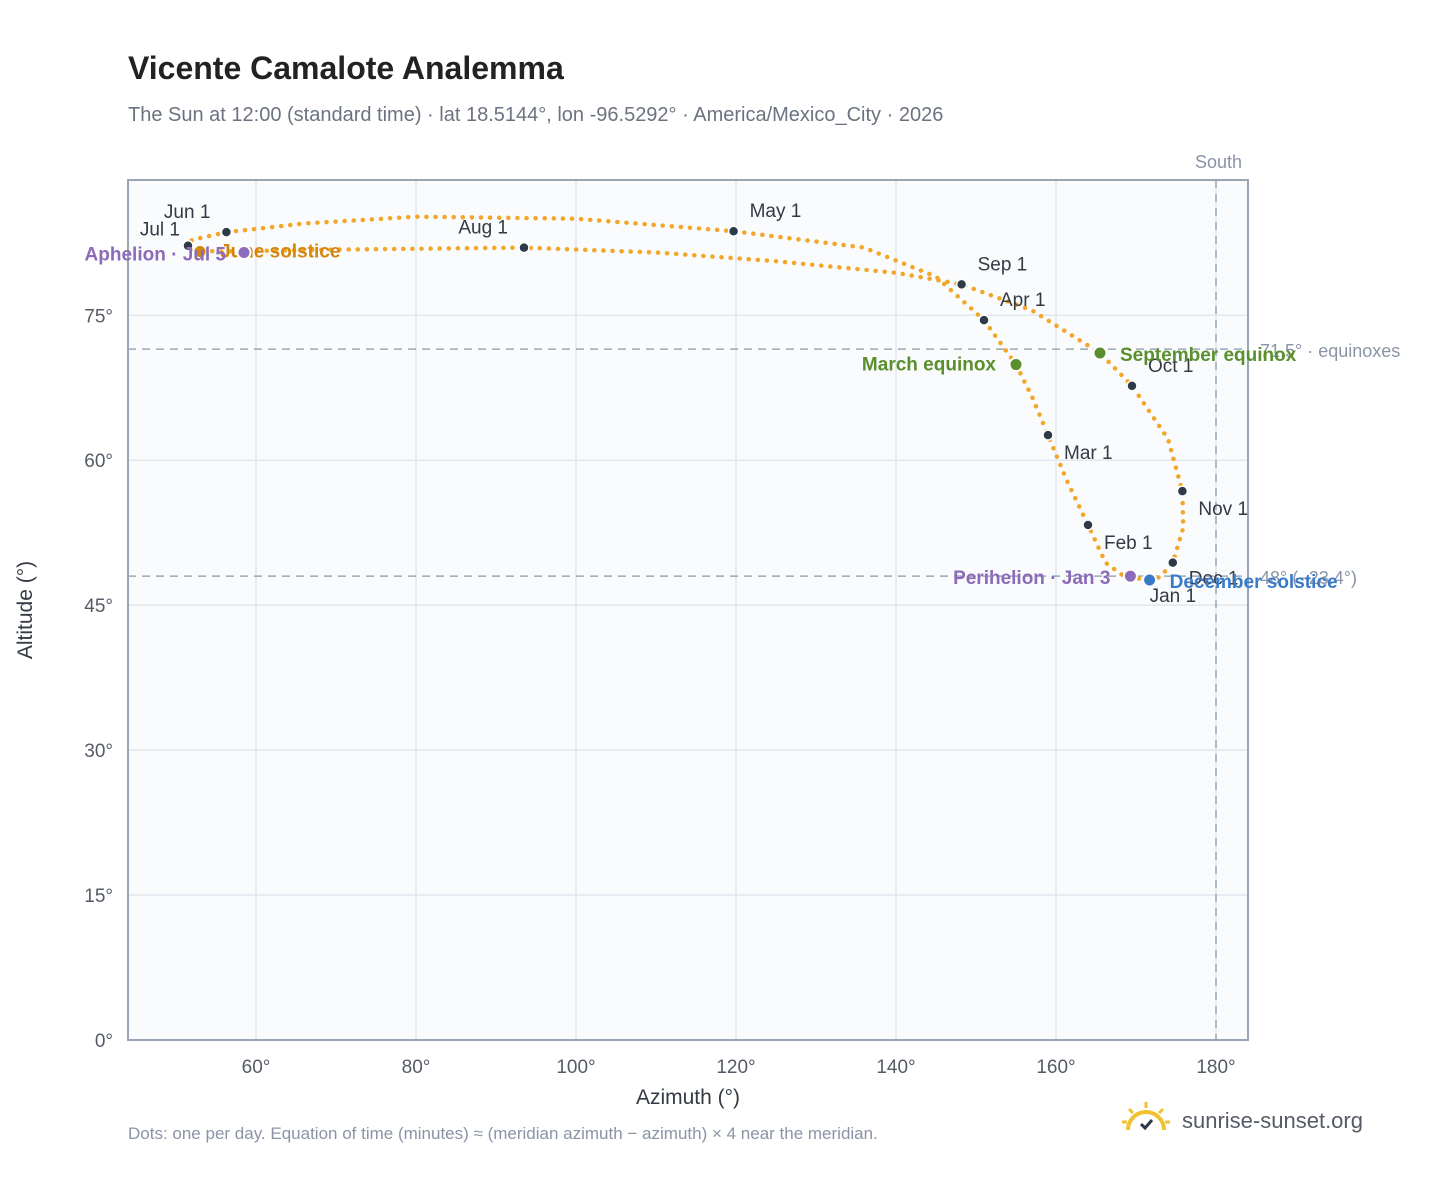 The width and height of the screenshot is (1448, 1188). Describe the element at coordinates (776, 211) in the screenshot. I see `month-label: May 1` at that location.